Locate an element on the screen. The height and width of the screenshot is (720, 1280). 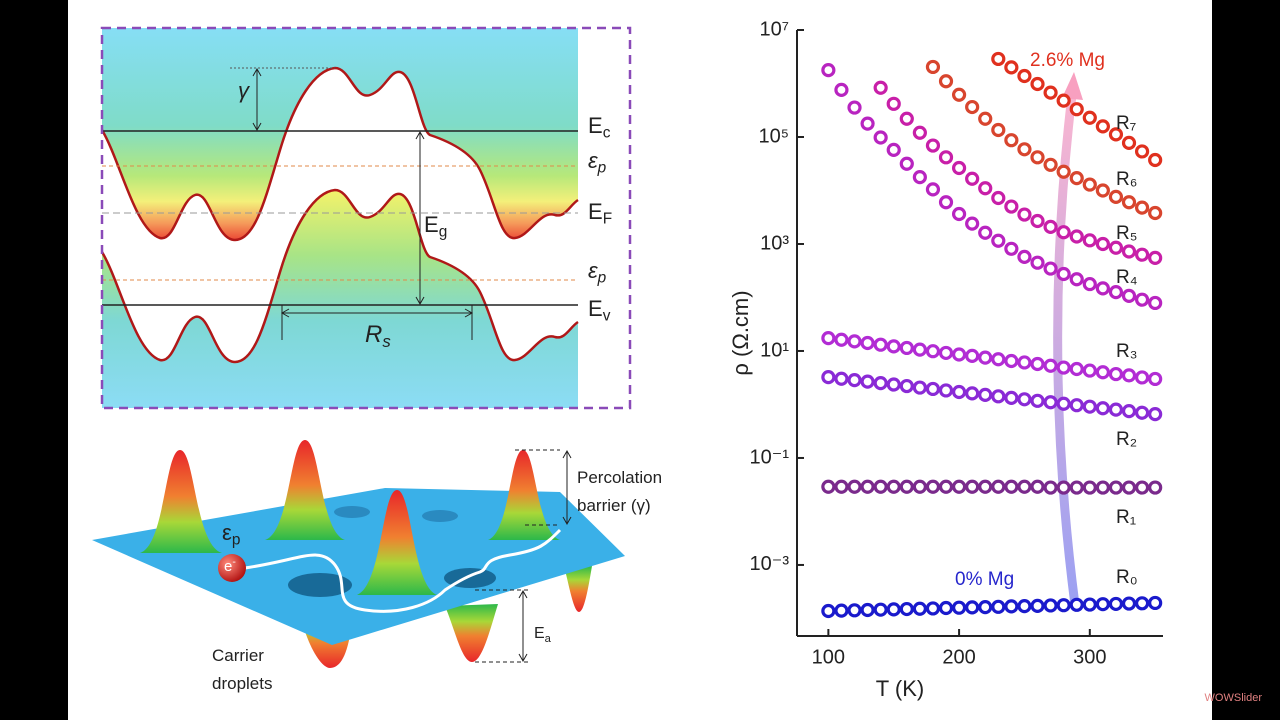
label-main: γ is located at coordinates (244, 90).